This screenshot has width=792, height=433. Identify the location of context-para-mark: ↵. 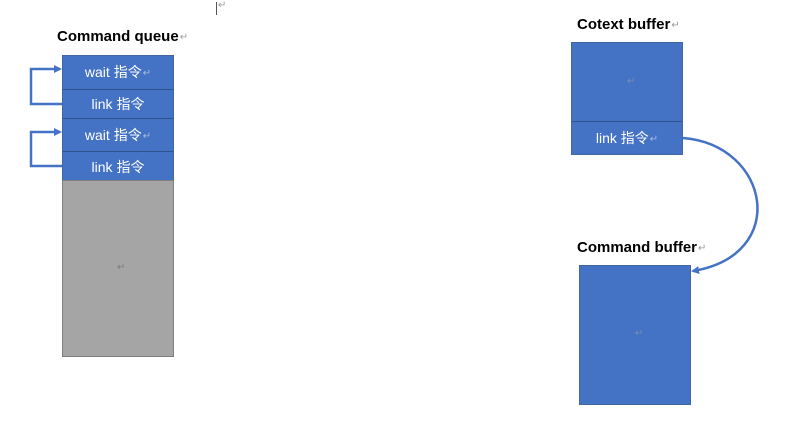
(631, 81).